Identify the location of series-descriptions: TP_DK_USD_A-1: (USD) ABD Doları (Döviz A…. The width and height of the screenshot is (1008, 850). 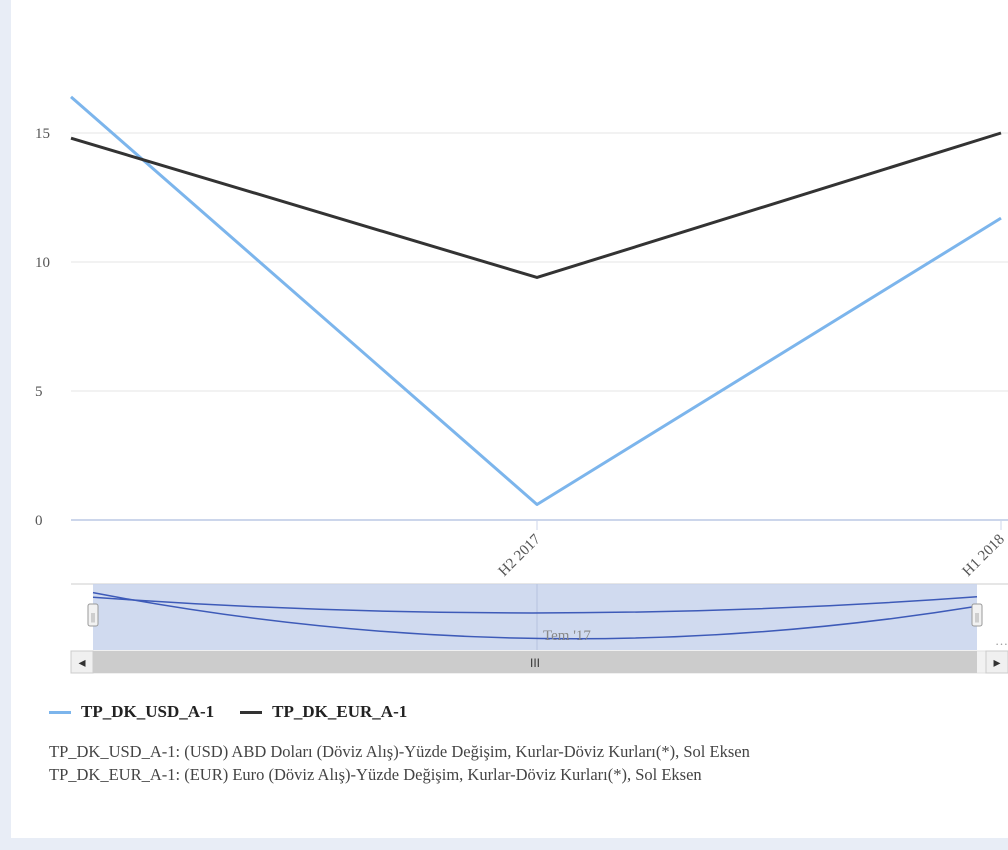
(399, 763).